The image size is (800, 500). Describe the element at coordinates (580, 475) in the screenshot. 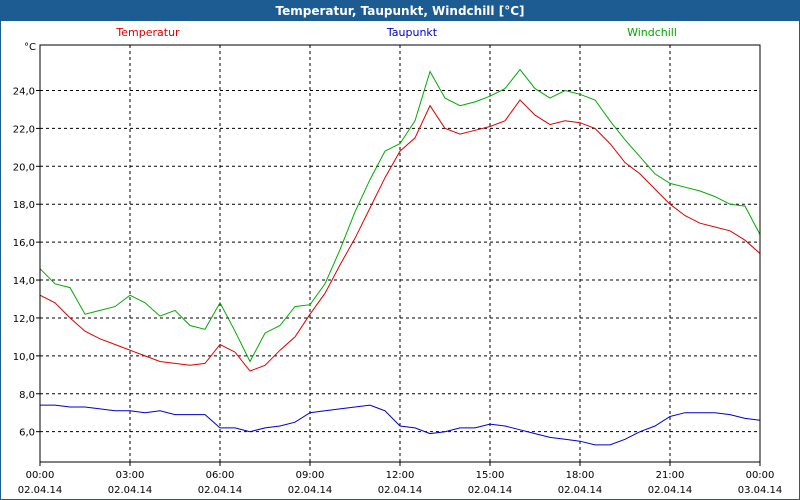

I see `x-tick-time-label: 18:00` at that location.